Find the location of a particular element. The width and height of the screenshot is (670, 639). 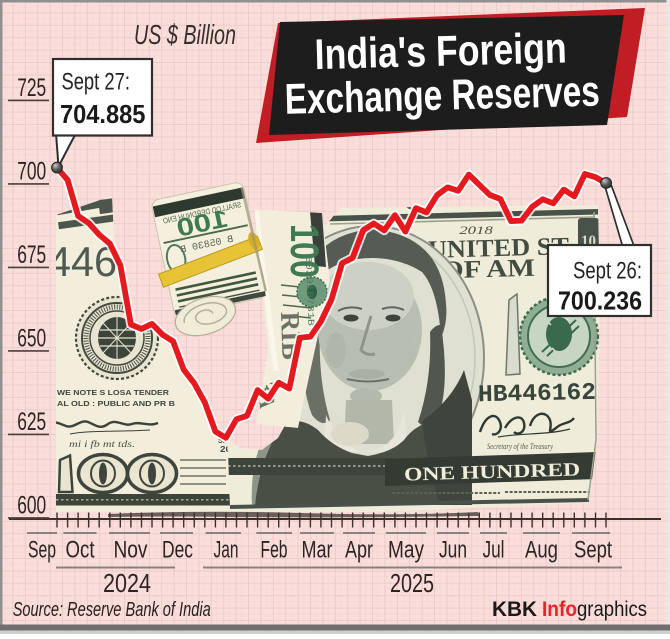

svg-text: HB446162 is located at coordinates (537, 394).